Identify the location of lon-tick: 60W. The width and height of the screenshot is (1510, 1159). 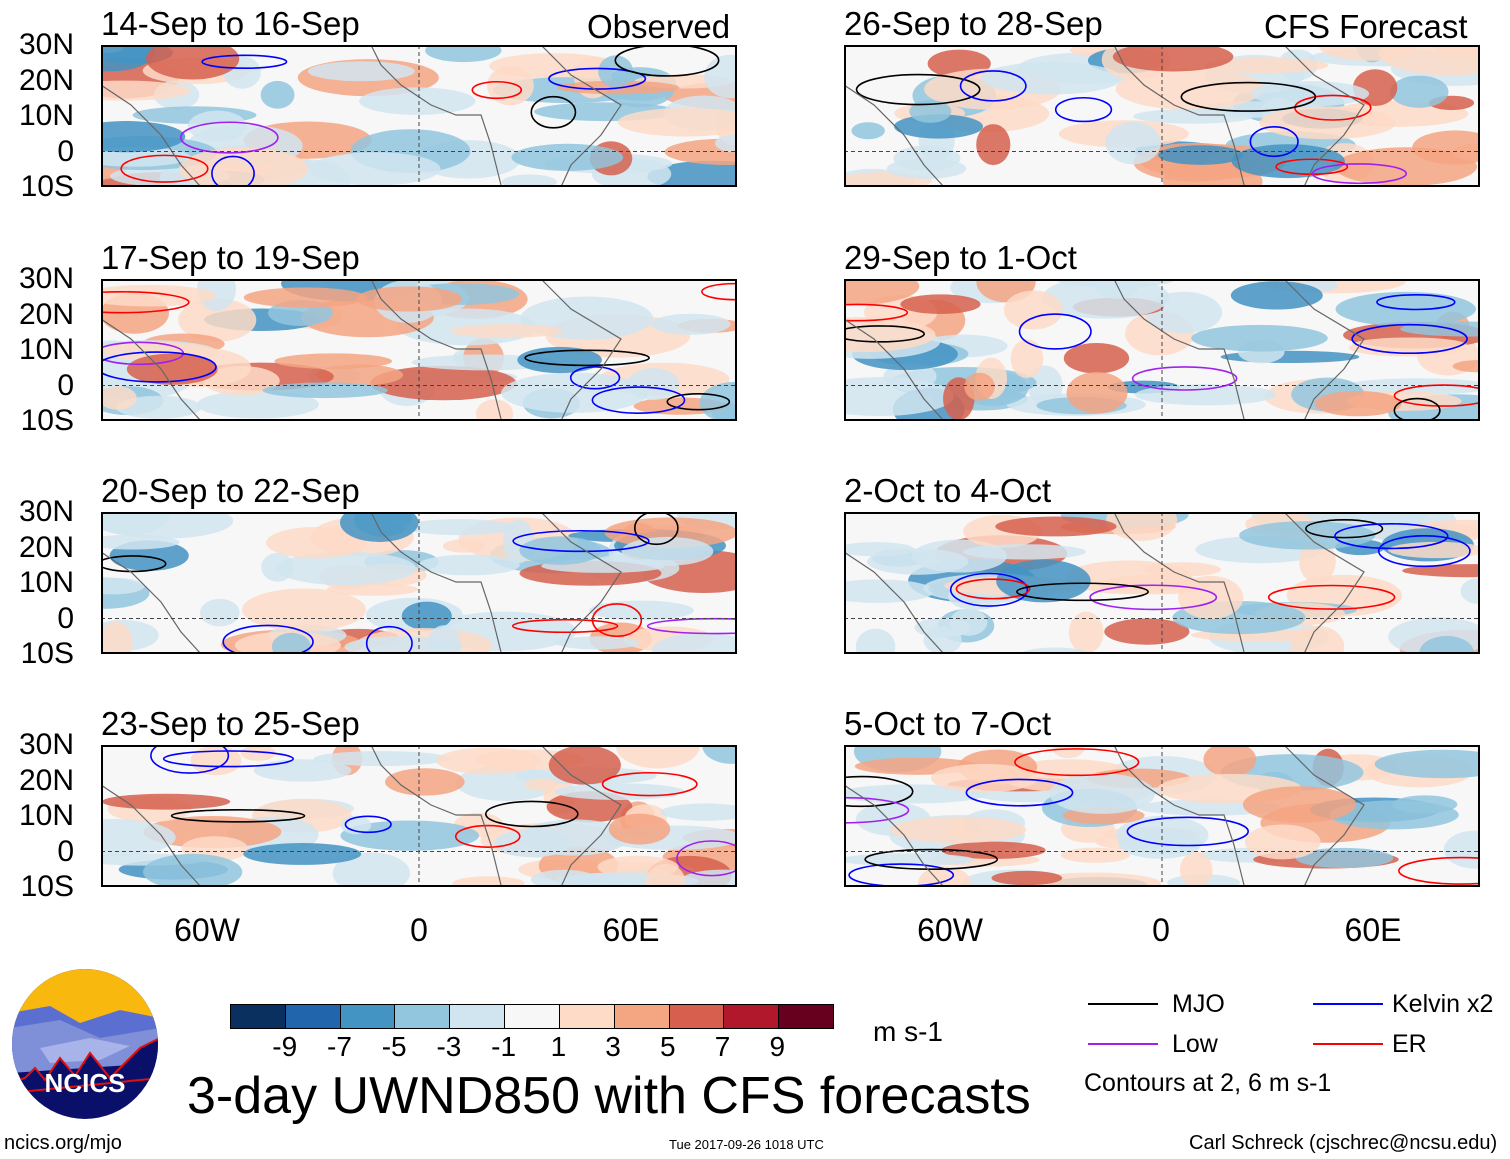
(207, 930).